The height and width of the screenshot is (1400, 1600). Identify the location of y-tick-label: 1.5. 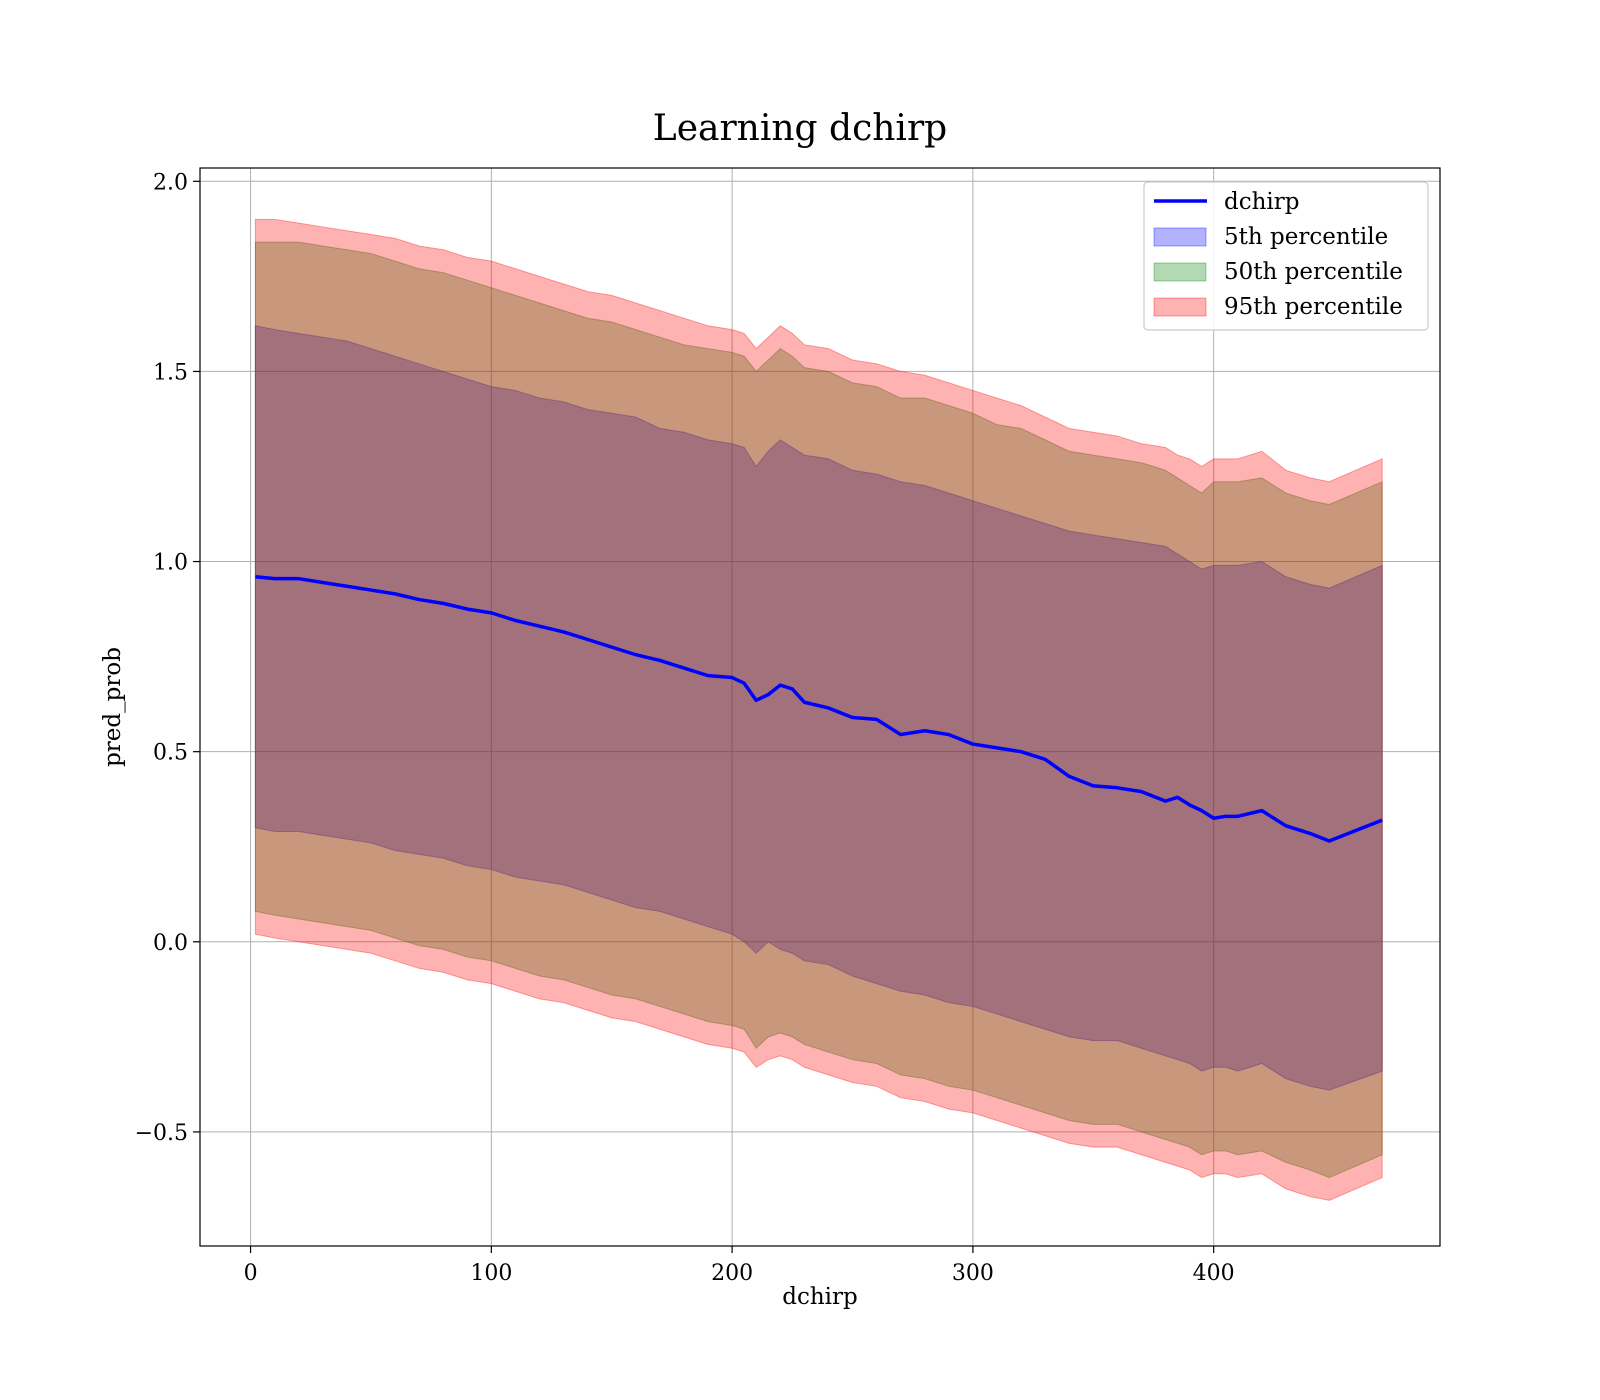
(170, 372).